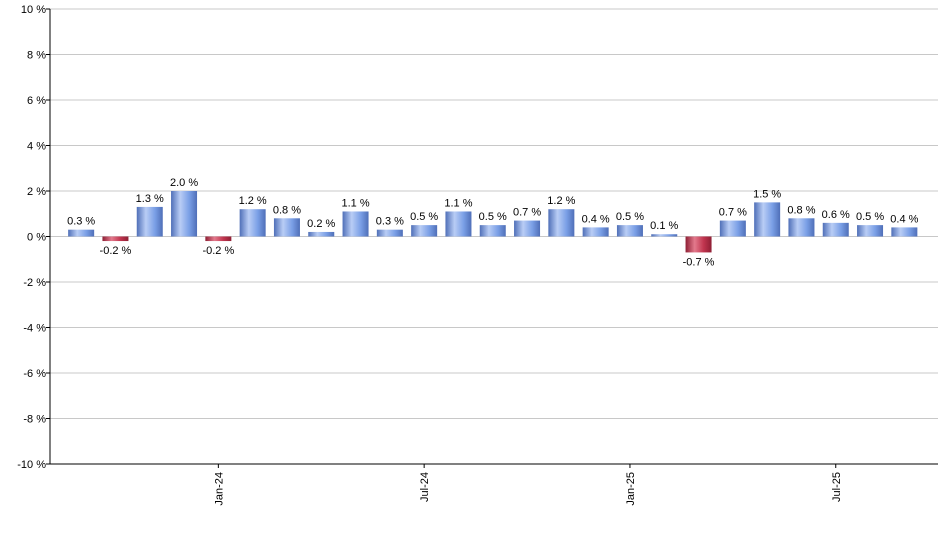 The image size is (940, 550). I want to click on x-tick-label: Jan-25, so click(631, 489).